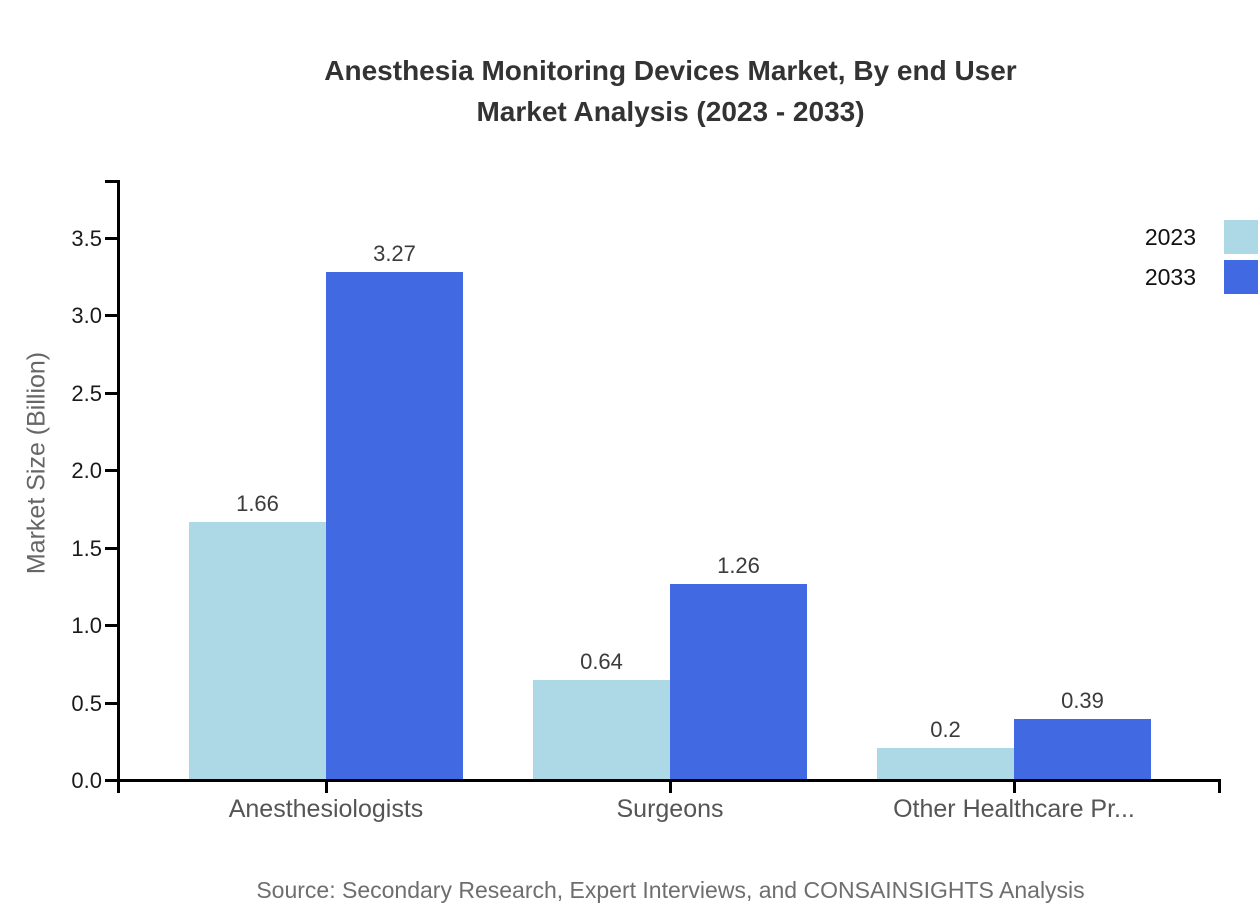 This screenshot has height=920, width=1260. Describe the element at coordinates (670, 111) in the screenshot. I see `chart-title-line2: Market Analysis (2023 - 2033)` at that location.